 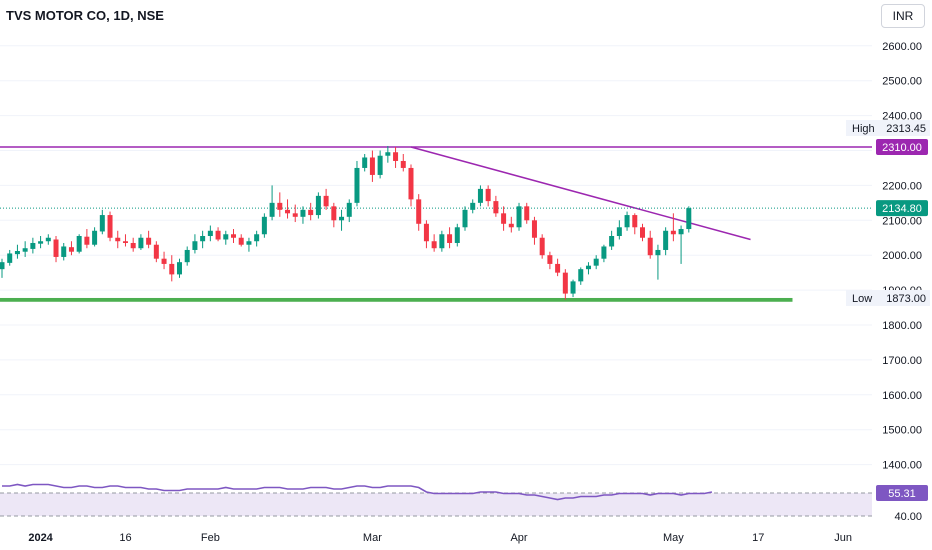 I want to click on rsi-pane, so click(x=436, y=500).